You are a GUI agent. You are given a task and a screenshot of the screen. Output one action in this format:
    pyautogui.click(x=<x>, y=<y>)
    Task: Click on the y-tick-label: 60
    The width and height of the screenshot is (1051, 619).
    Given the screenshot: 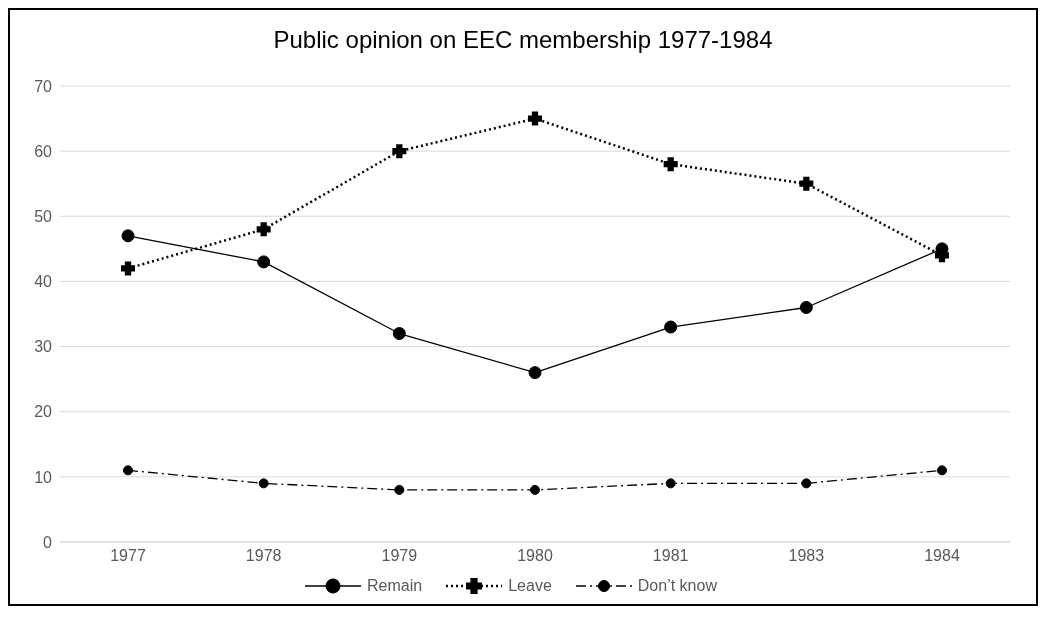 What is the action you would take?
    pyautogui.click(x=43, y=151)
    